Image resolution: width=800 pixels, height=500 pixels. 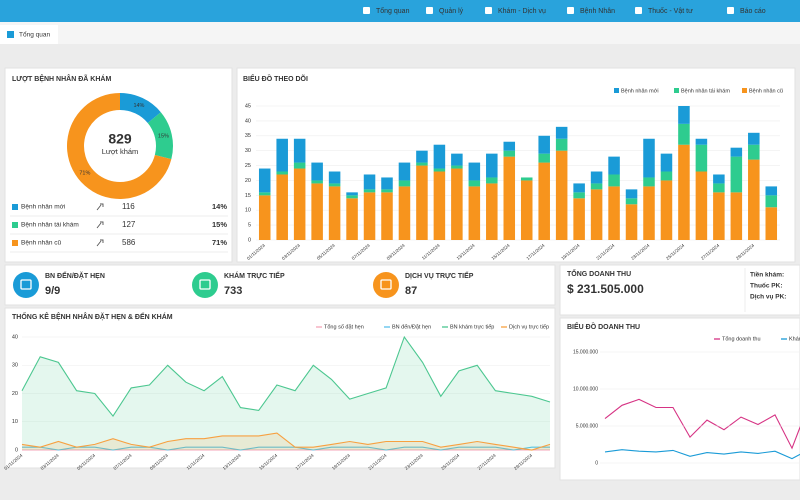 I want to click on legend-label: Dịch vụ trực tiếp, so click(x=529, y=327).